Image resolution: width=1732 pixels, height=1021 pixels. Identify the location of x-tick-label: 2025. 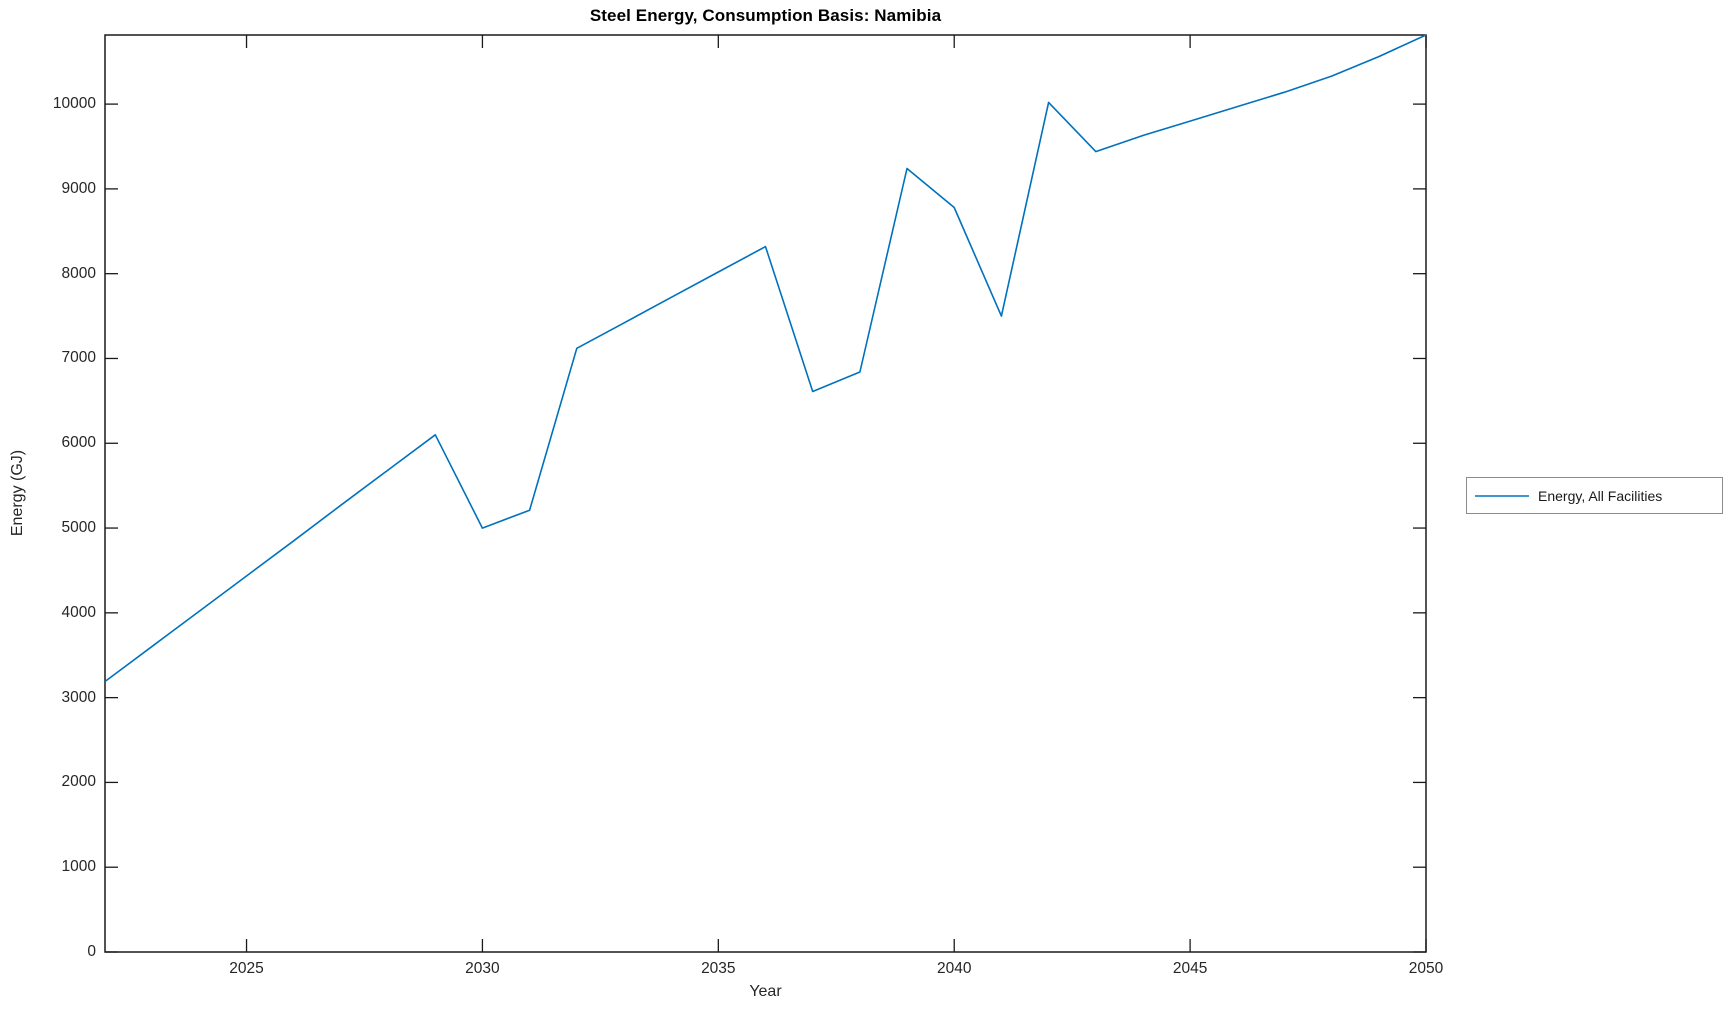
(246, 968).